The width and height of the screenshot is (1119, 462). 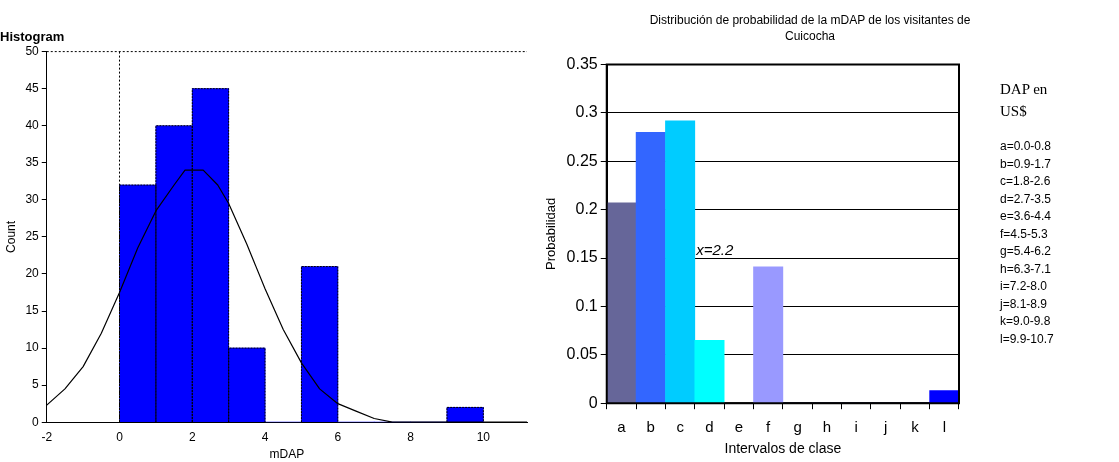 What do you see at coordinates (1026, 216) in the screenshot?
I see `text: e=3.6-4.4` at bounding box center [1026, 216].